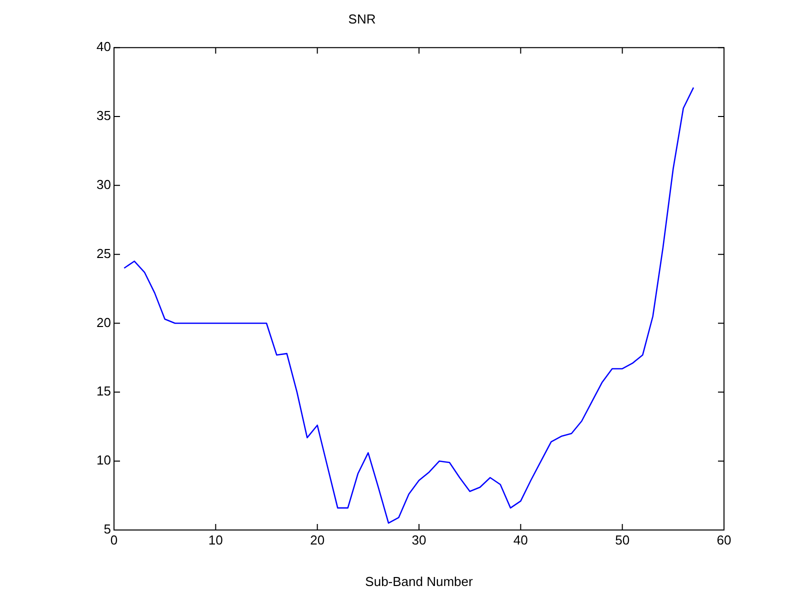 This screenshot has width=785, height=590. What do you see at coordinates (114, 540) in the screenshot?
I see `x-tick-label: 0` at bounding box center [114, 540].